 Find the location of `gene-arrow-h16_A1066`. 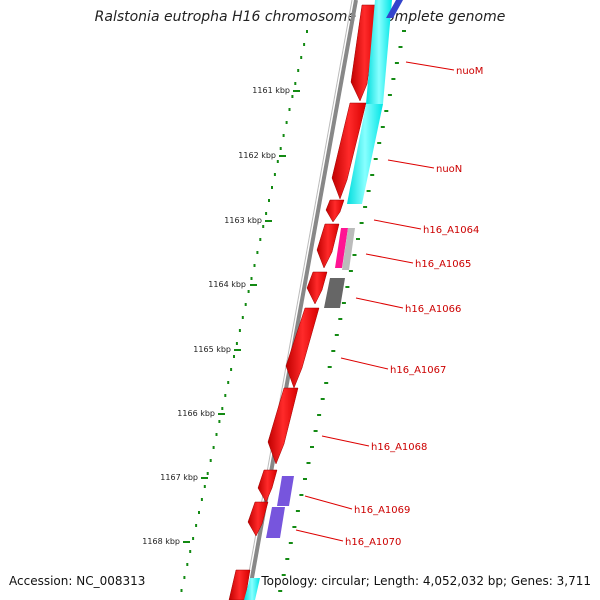

gene-arrow-h16_A1066 is located at coordinates (317, 288).